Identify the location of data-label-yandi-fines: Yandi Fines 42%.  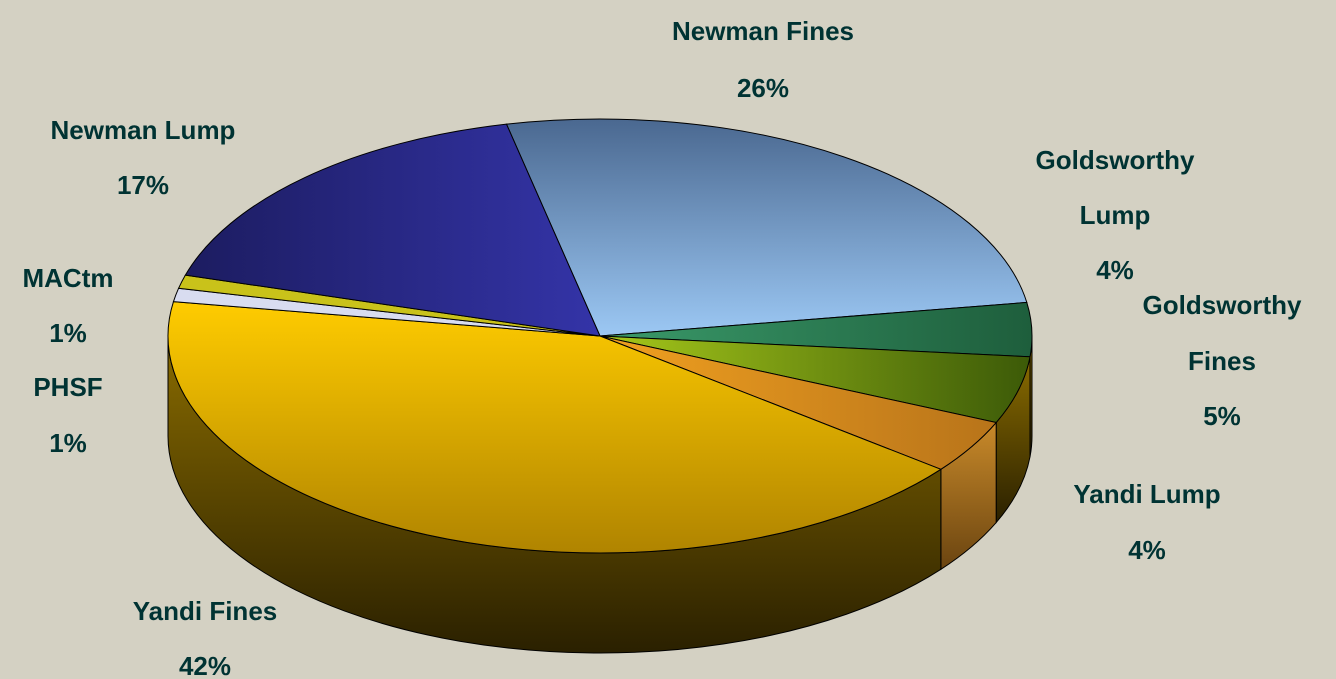
(205, 637).